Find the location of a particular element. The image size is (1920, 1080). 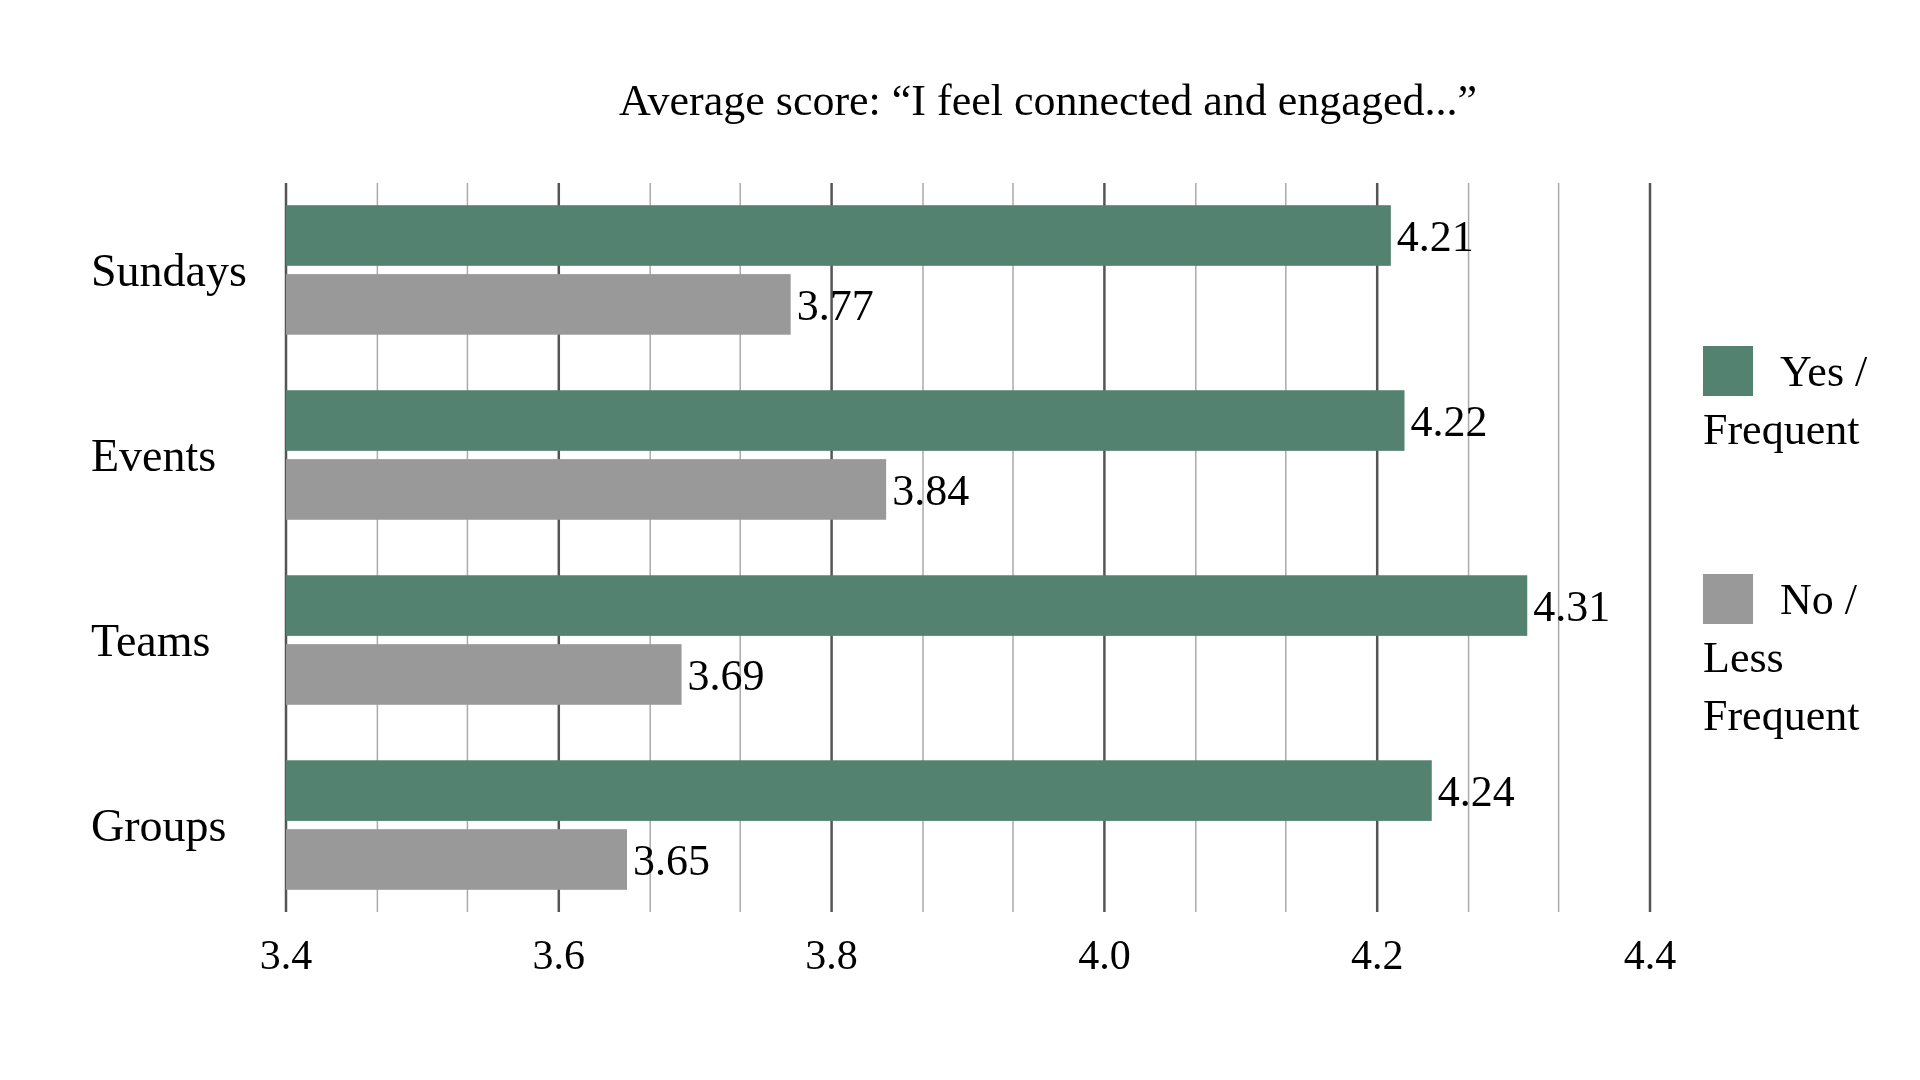

legend-label: No / Less Frequent is located at coordinates (1781, 658).